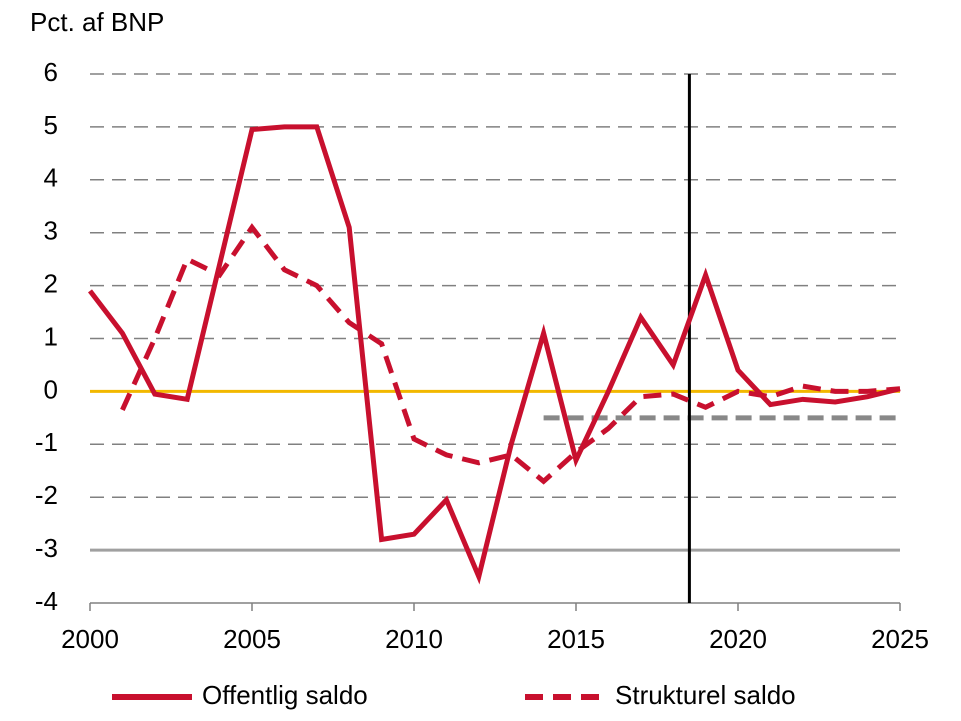  What do you see at coordinates (51, 231) in the screenshot?
I see `y-tick-label: 3` at bounding box center [51, 231].